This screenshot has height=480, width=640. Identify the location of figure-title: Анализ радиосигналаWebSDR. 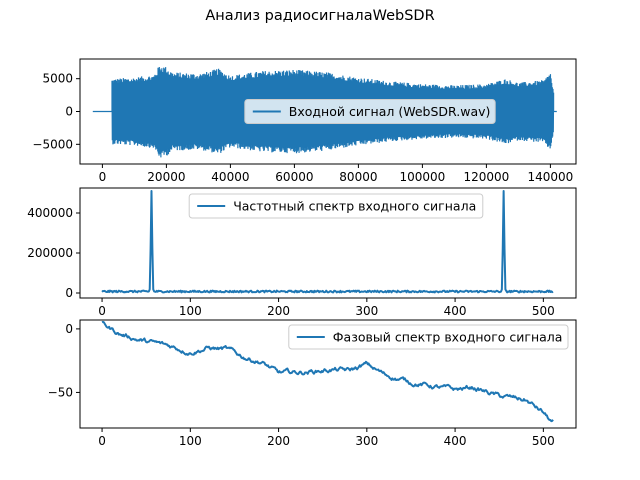
(320, 16).